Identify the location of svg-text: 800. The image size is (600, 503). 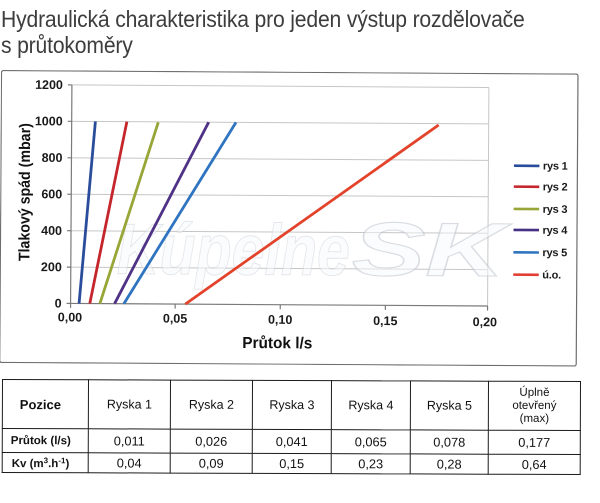
(52, 158).